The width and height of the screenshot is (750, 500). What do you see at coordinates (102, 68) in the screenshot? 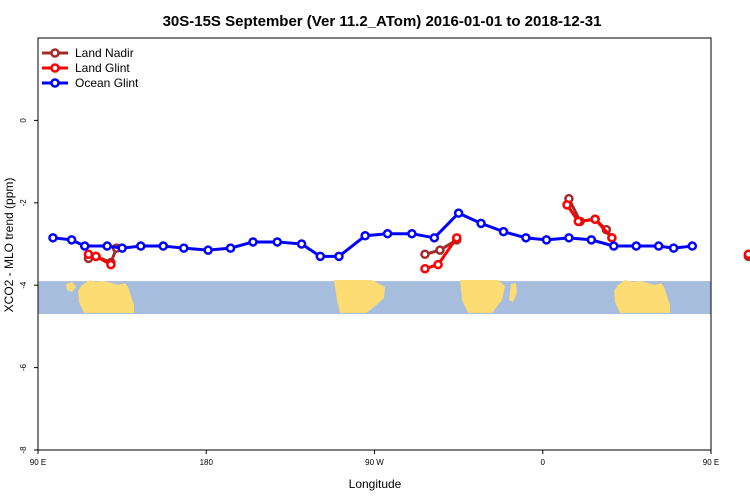
I see `legend-label: Land Glint` at bounding box center [102, 68].